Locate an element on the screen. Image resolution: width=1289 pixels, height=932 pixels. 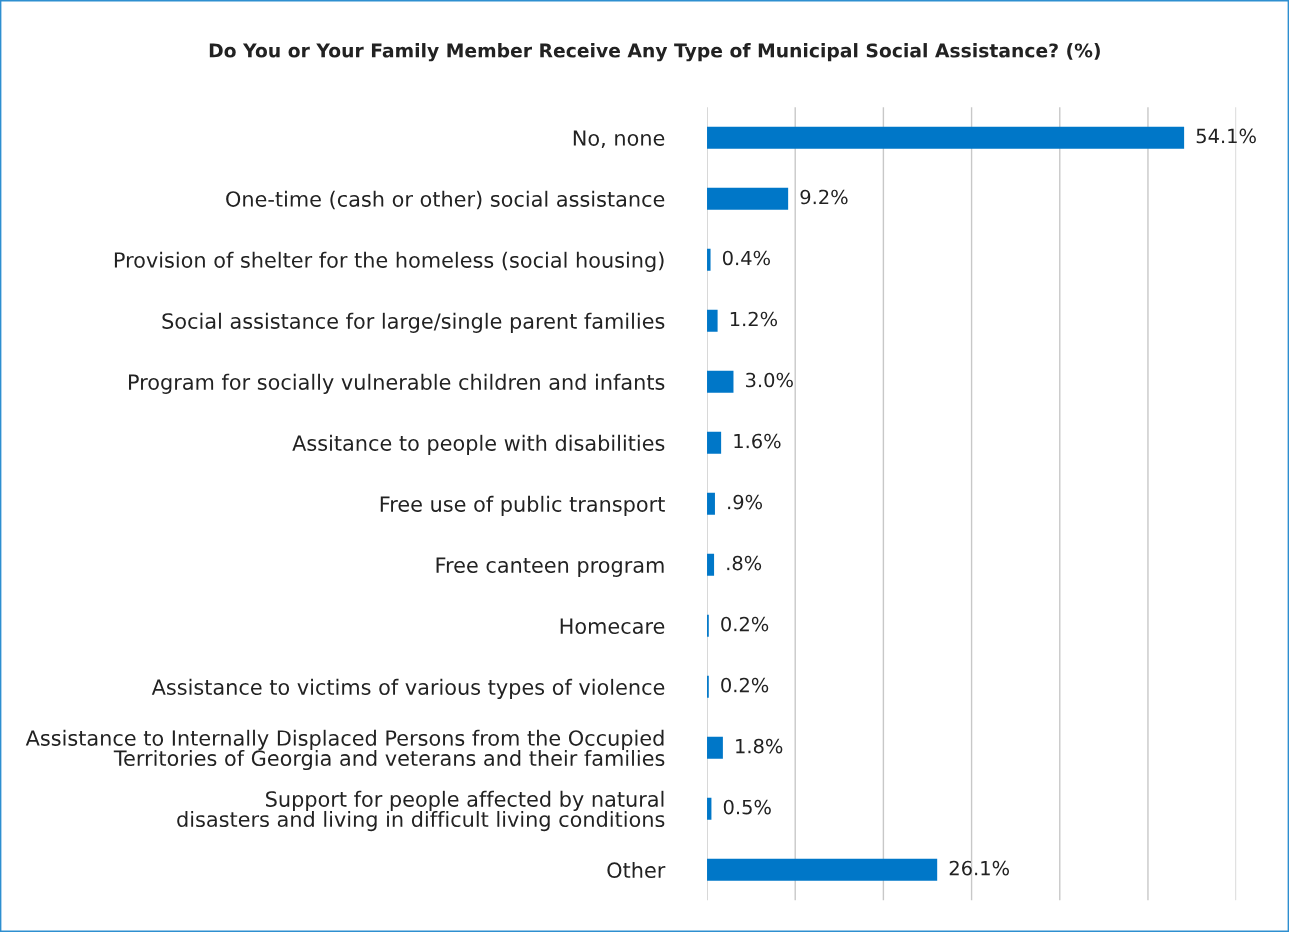
data-label: 26.1% is located at coordinates (979, 868).